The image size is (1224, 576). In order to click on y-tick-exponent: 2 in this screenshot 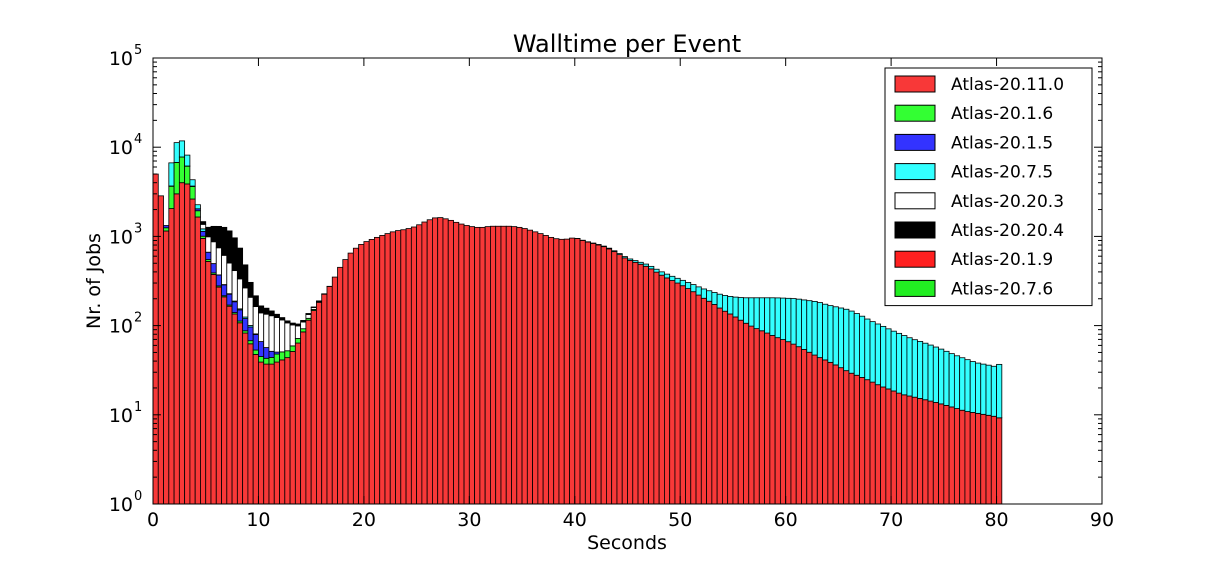, I will do `click(138, 318)`.